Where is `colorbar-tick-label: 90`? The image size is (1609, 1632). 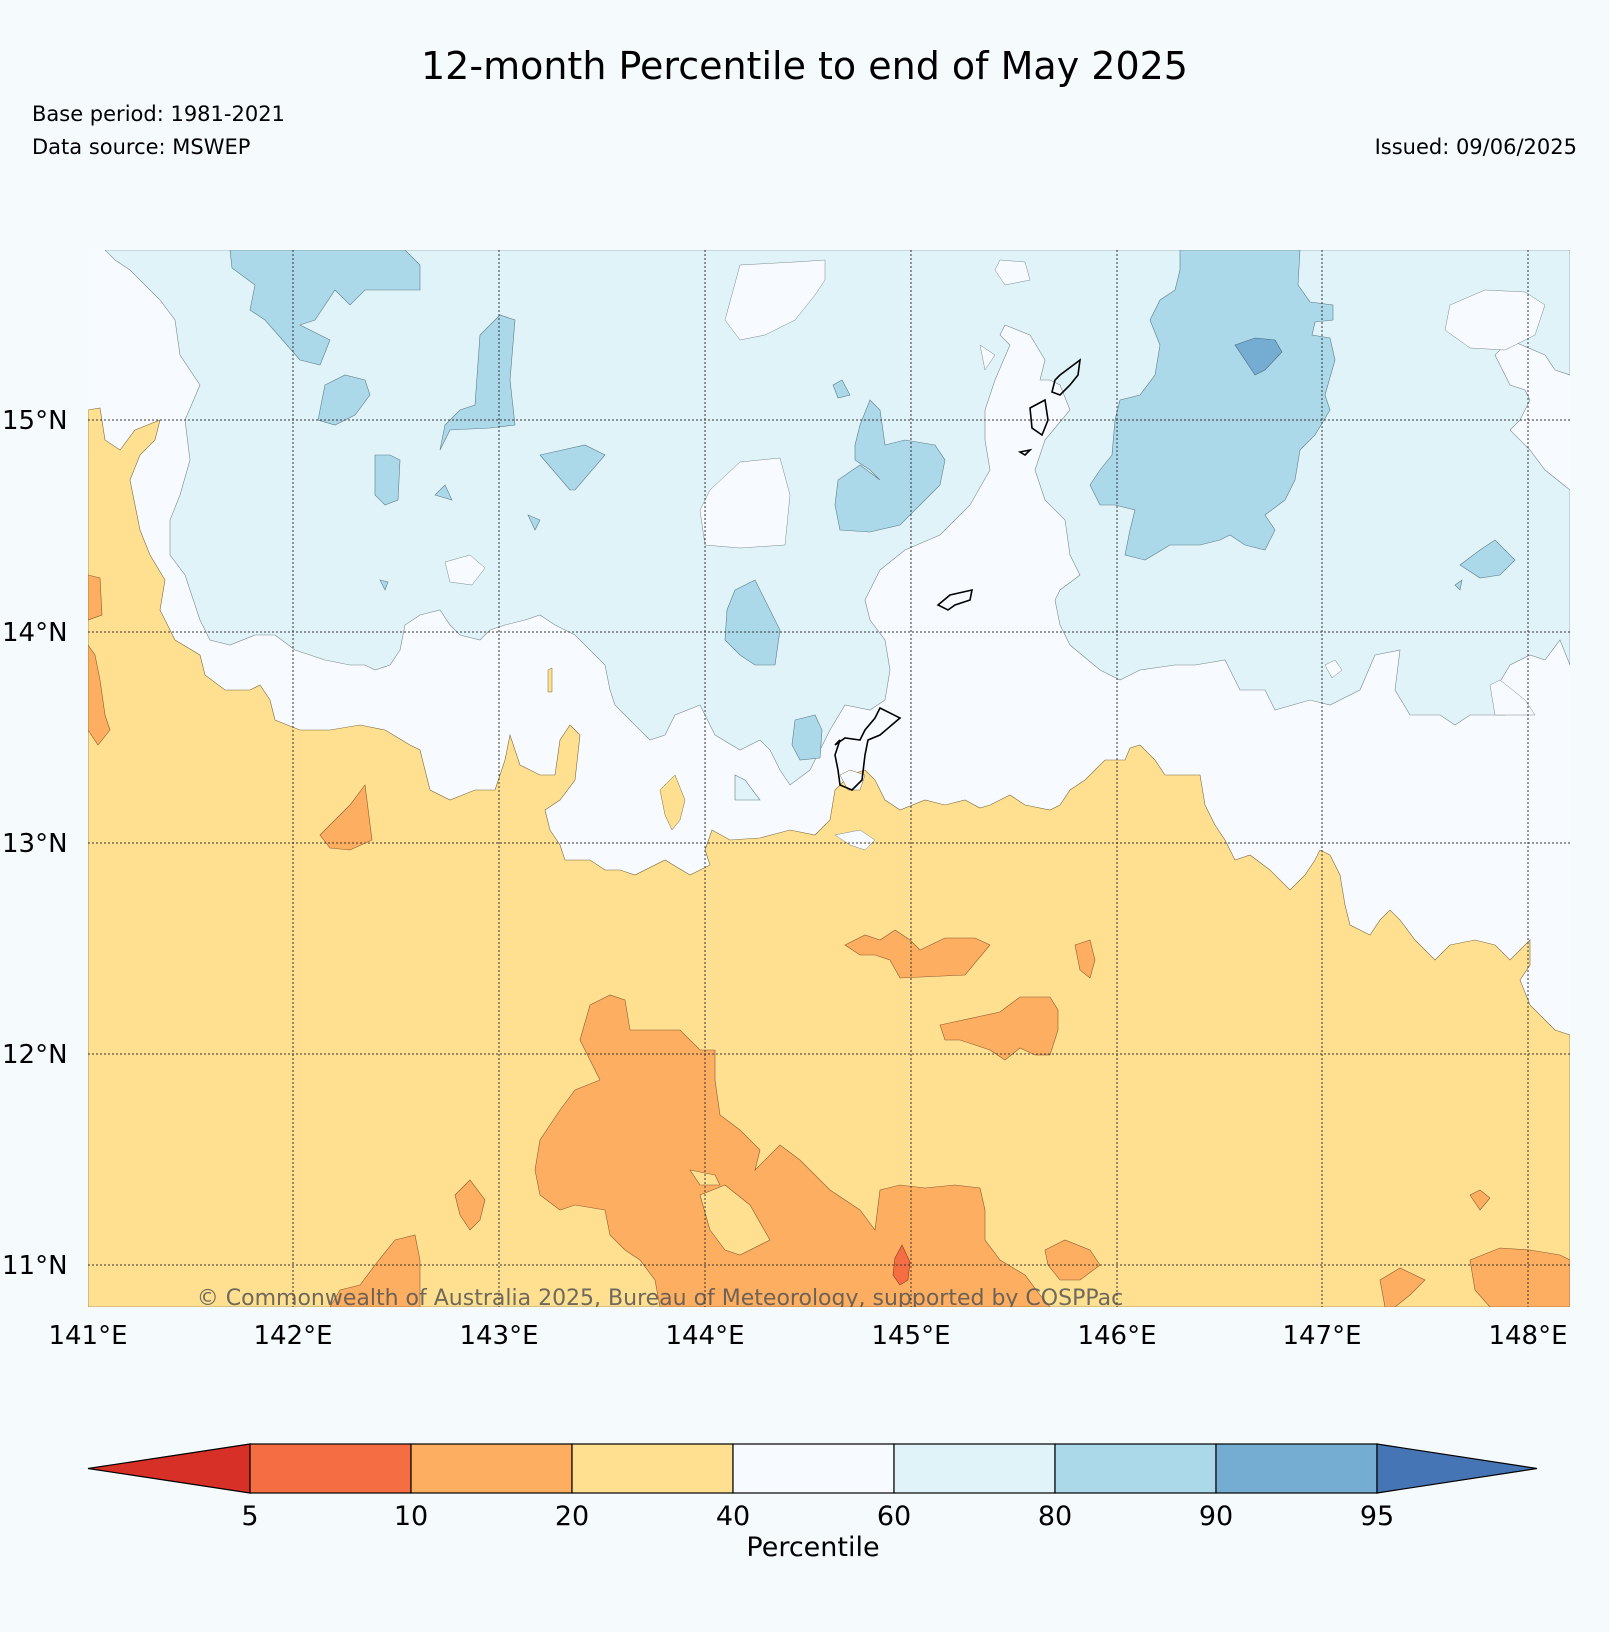 colorbar-tick-label: 90 is located at coordinates (1216, 1516).